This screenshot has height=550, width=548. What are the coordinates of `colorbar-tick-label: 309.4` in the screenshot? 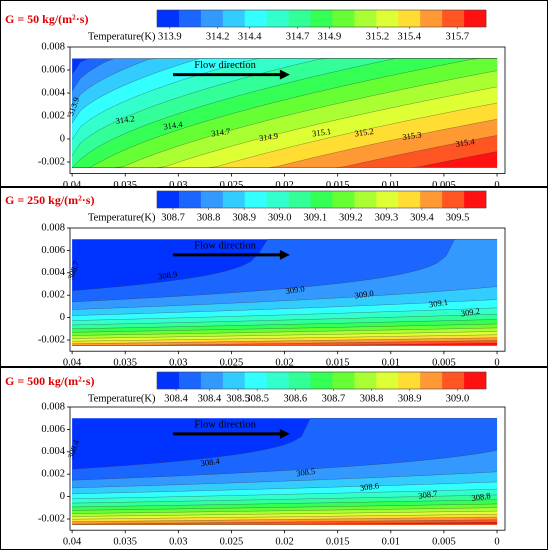 It's located at (422, 217).